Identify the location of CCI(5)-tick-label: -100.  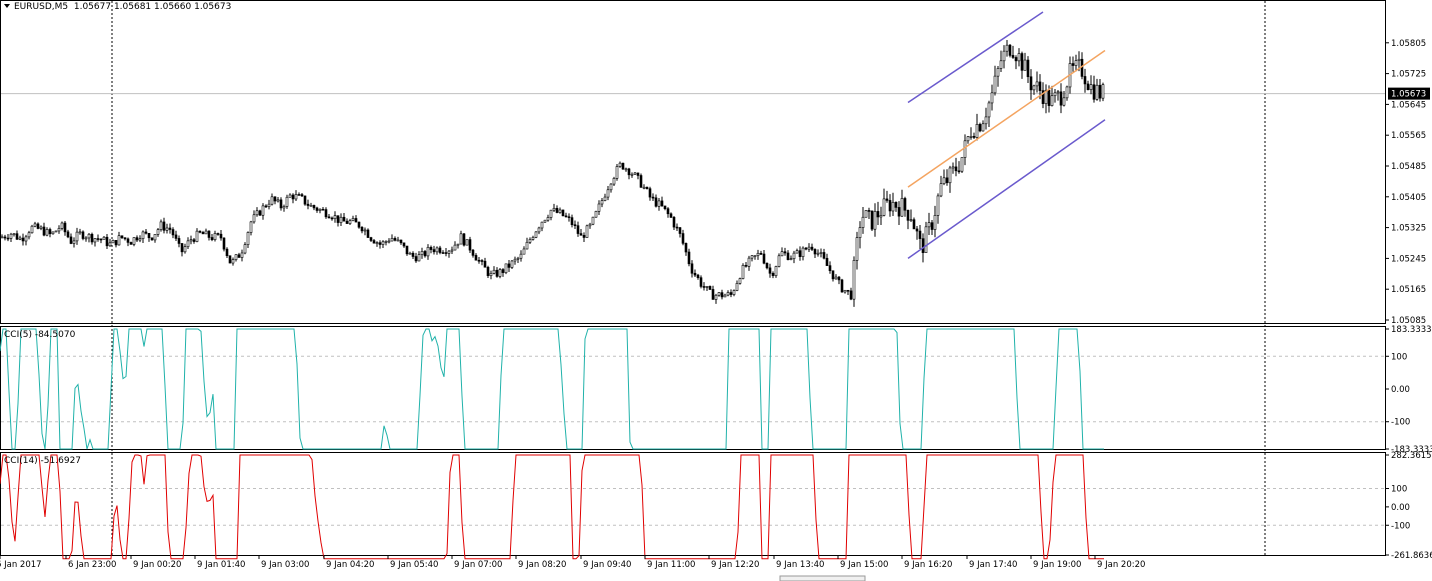
(1400, 423).